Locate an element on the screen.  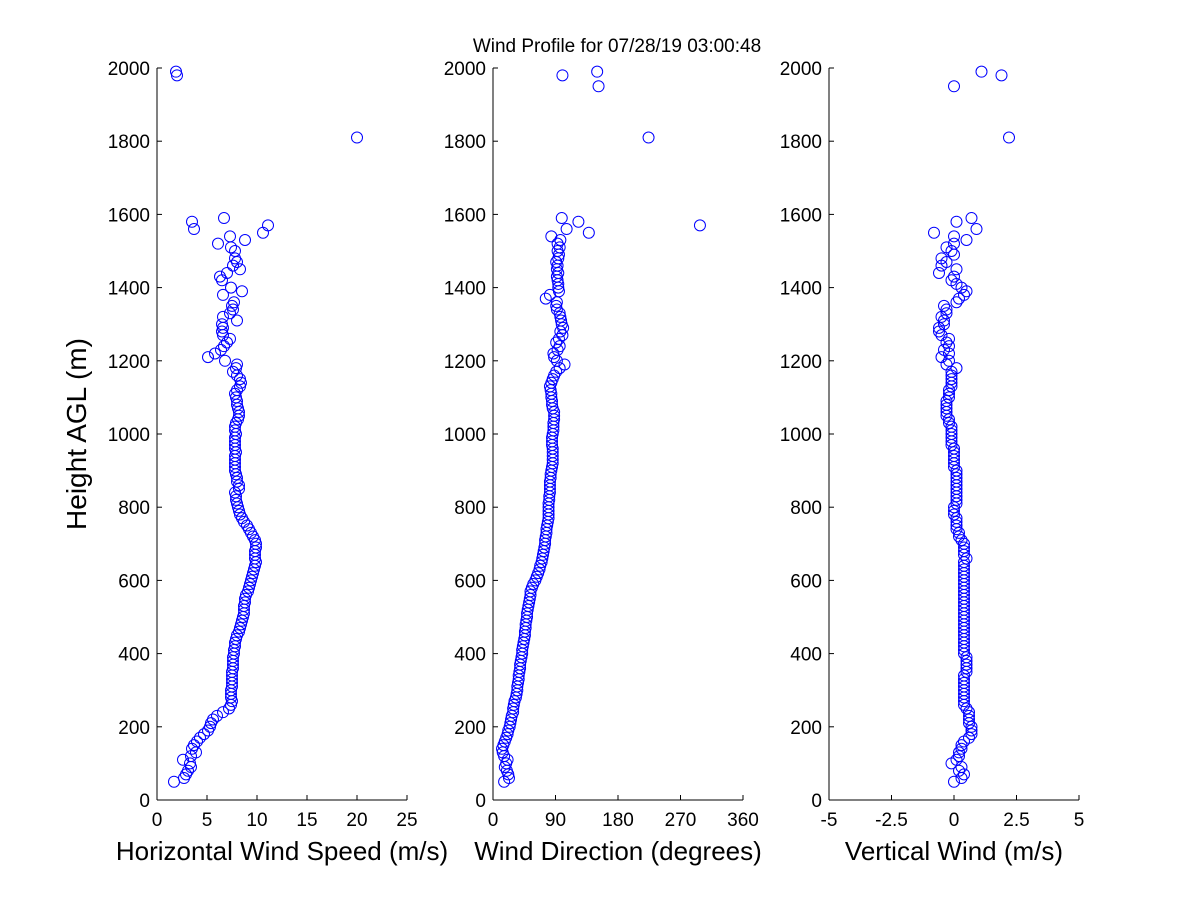
figure-title: Wind Profile for 07/28/19 03:00:48 is located at coordinates (617, 46).